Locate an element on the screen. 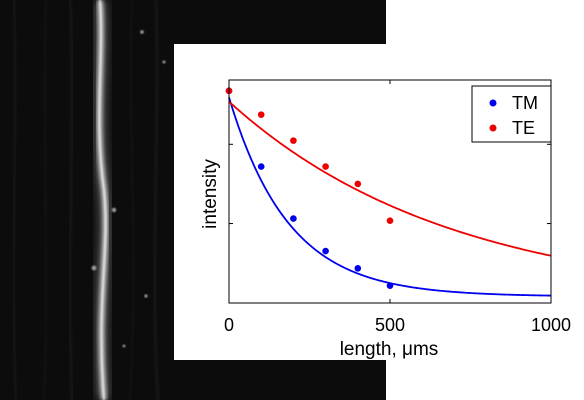 The height and width of the screenshot is (400, 584). legend-marker-te is located at coordinates (493, 128).